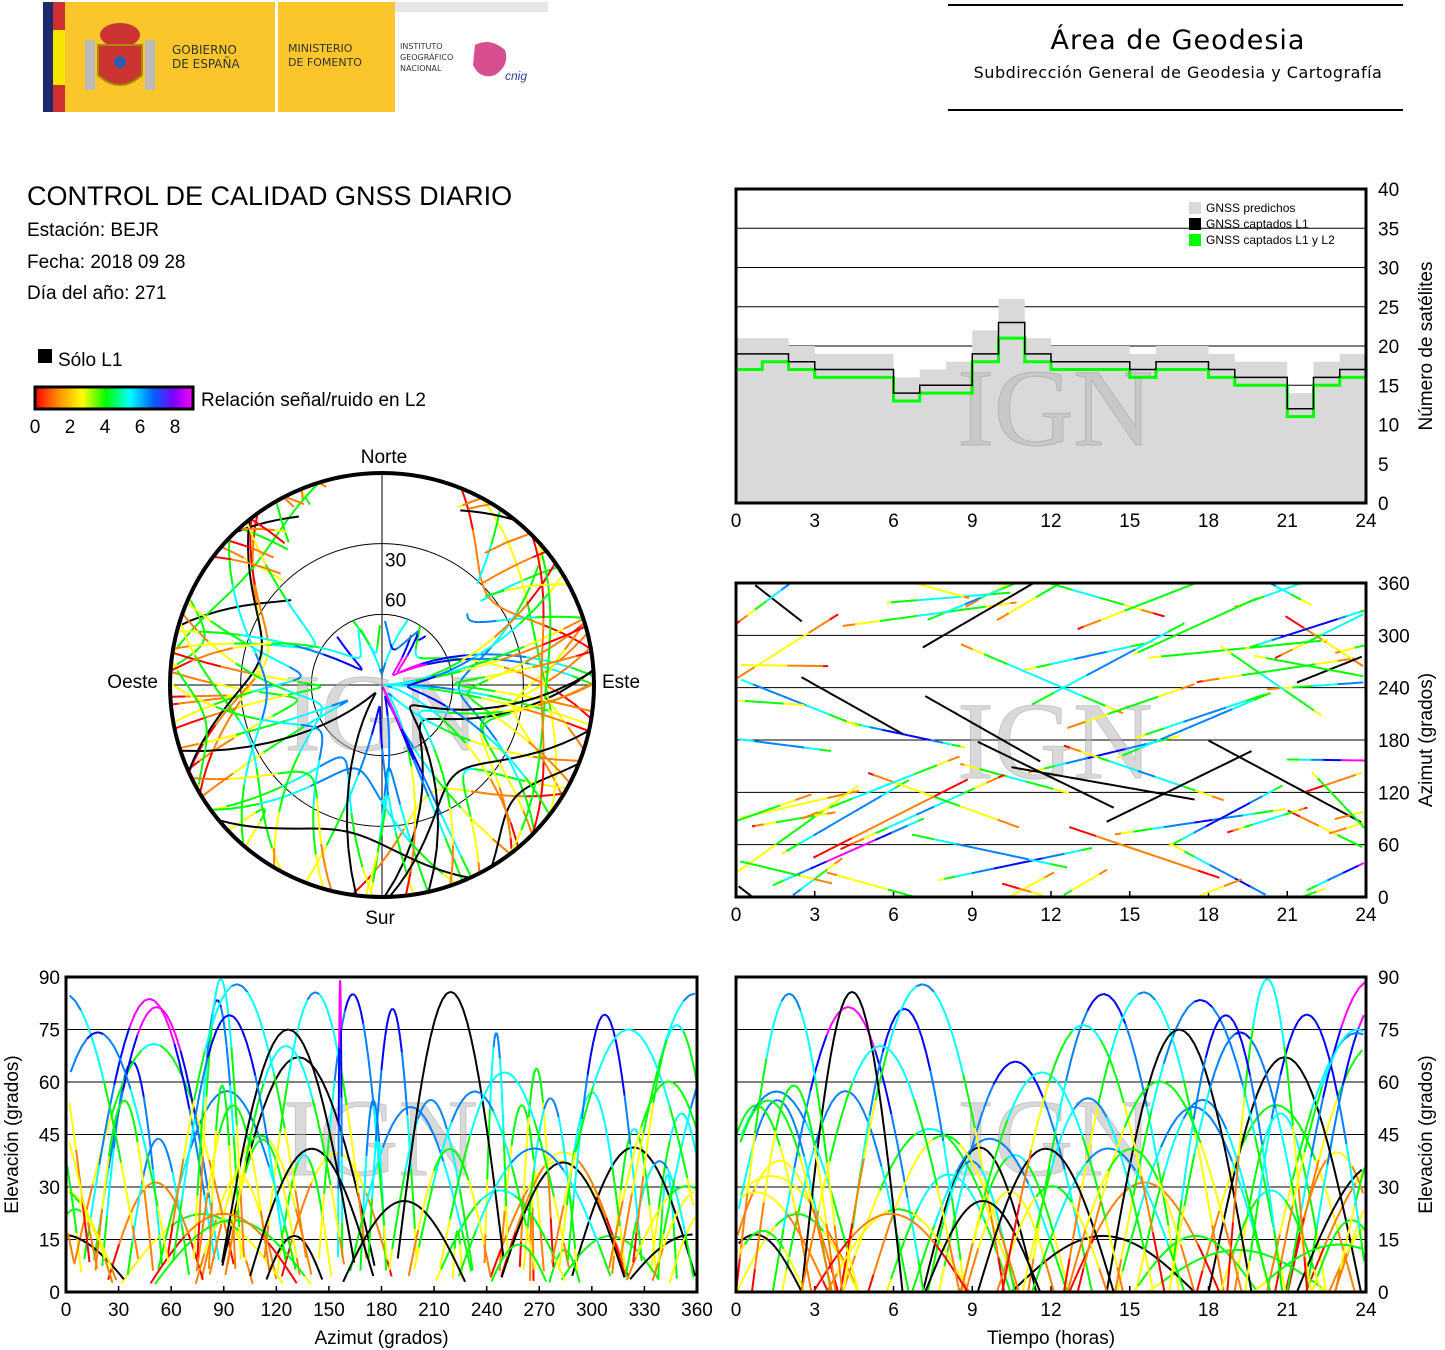 Image resolution: width=1445 pixels, height=1350 pixels. What do you see at coordinates (54, 1293) in the screenshot?
I see `y-tick-label: 0` at bounding box center [54, 1293].